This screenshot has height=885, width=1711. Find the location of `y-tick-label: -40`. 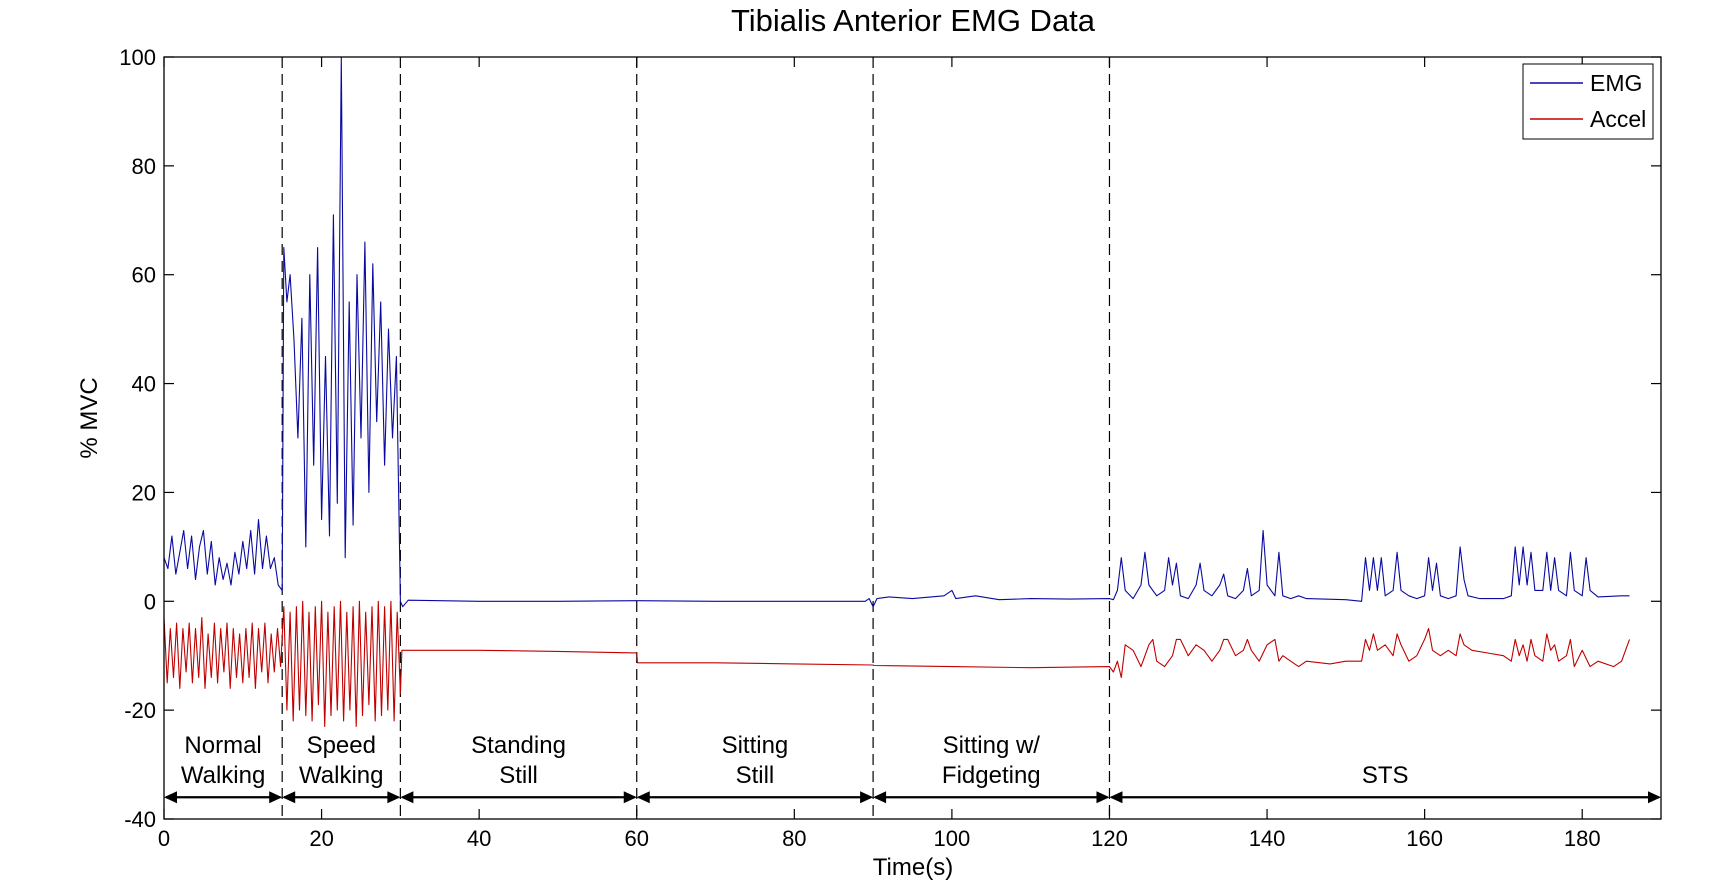

y-tick-label: -40 is located at coordinates (140, 819).